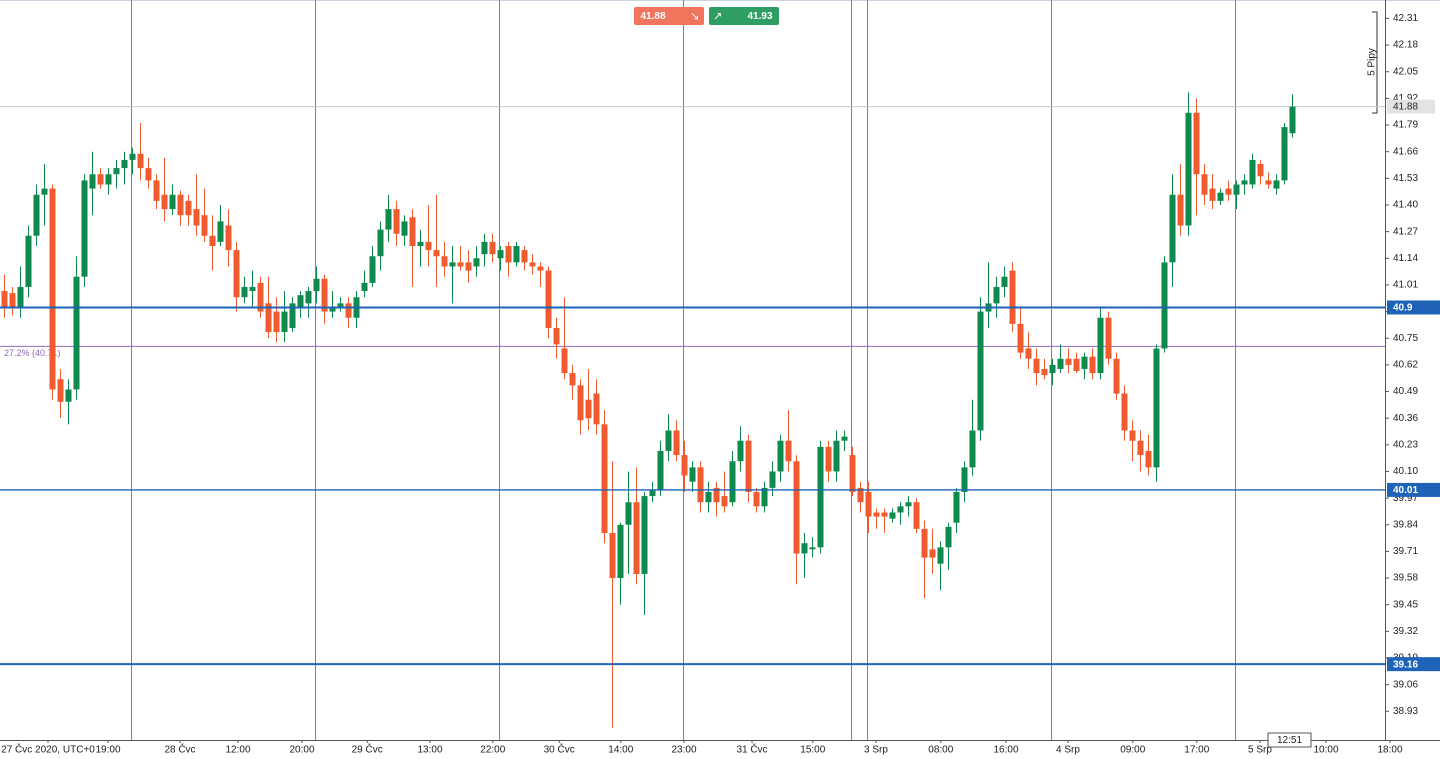  Describe the element at coordinates (301, 750) in the screenshot. I see `x-tick-label: 20:00` at that location.